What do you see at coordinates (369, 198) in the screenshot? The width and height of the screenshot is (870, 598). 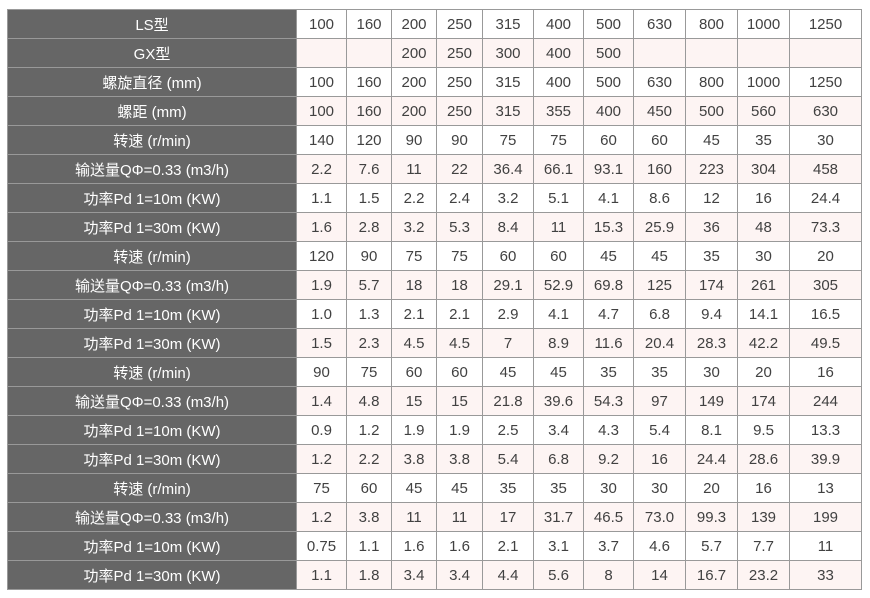 I see `cell: 1.5` at bounding box center [369, 198].